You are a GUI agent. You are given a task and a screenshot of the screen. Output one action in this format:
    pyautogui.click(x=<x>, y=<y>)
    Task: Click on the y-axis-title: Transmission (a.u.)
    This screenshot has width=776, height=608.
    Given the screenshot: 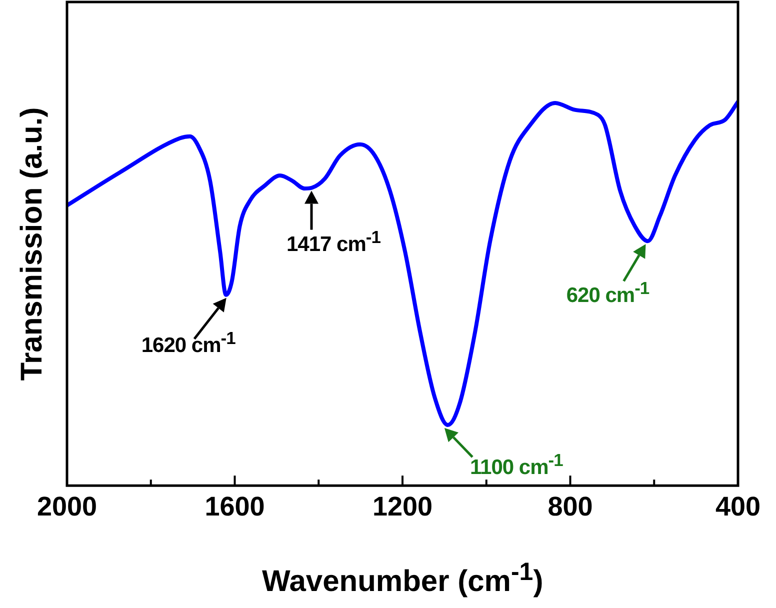 What is the action you would take?
    pyautogui.click(x=32, y=243)
    